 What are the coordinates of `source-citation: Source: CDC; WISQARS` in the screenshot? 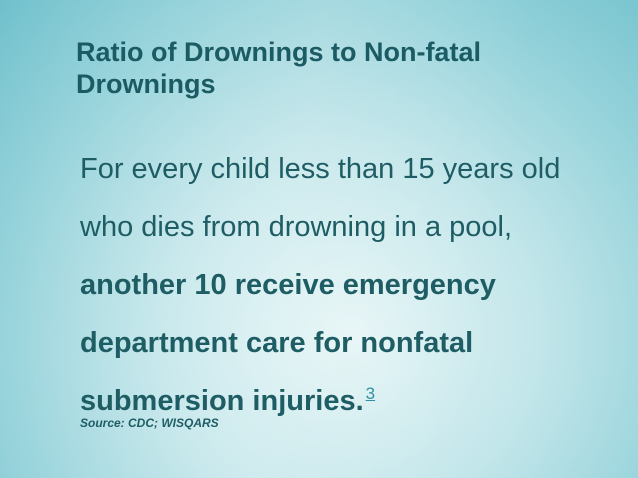 It's located at (149, 423).